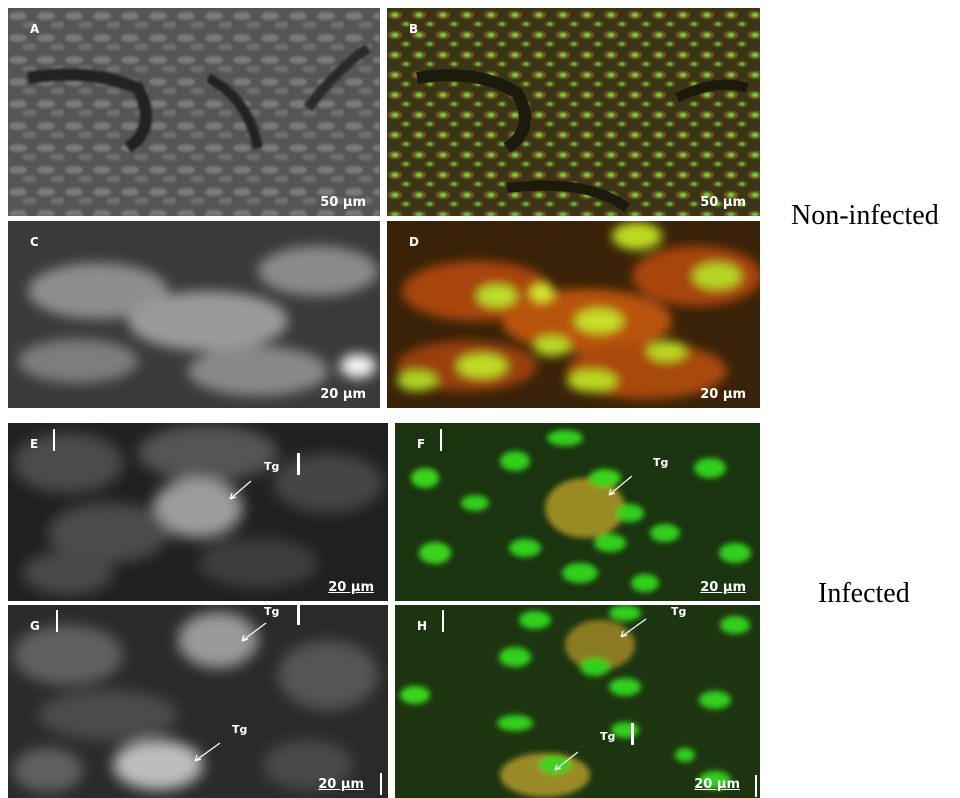 The image size is (960, 798). What do you see at coordinates (35, 29) in the screenshot?
I see `panel-label: A` at bounding box center [35, 29].